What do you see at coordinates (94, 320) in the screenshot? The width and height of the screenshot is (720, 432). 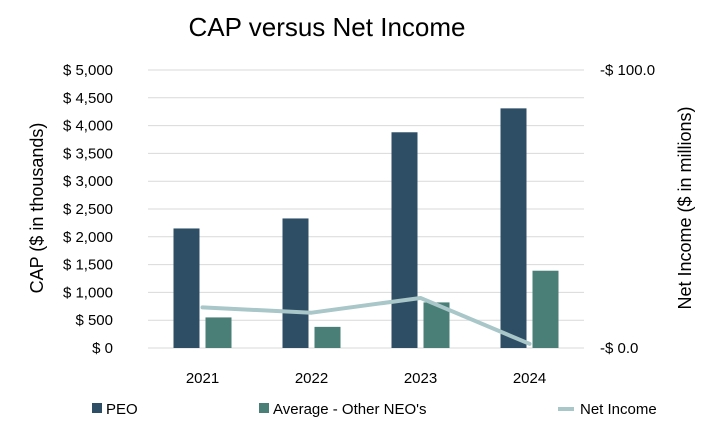 I see `y-tick-label: $ 500` at bounding box center [94, 320].